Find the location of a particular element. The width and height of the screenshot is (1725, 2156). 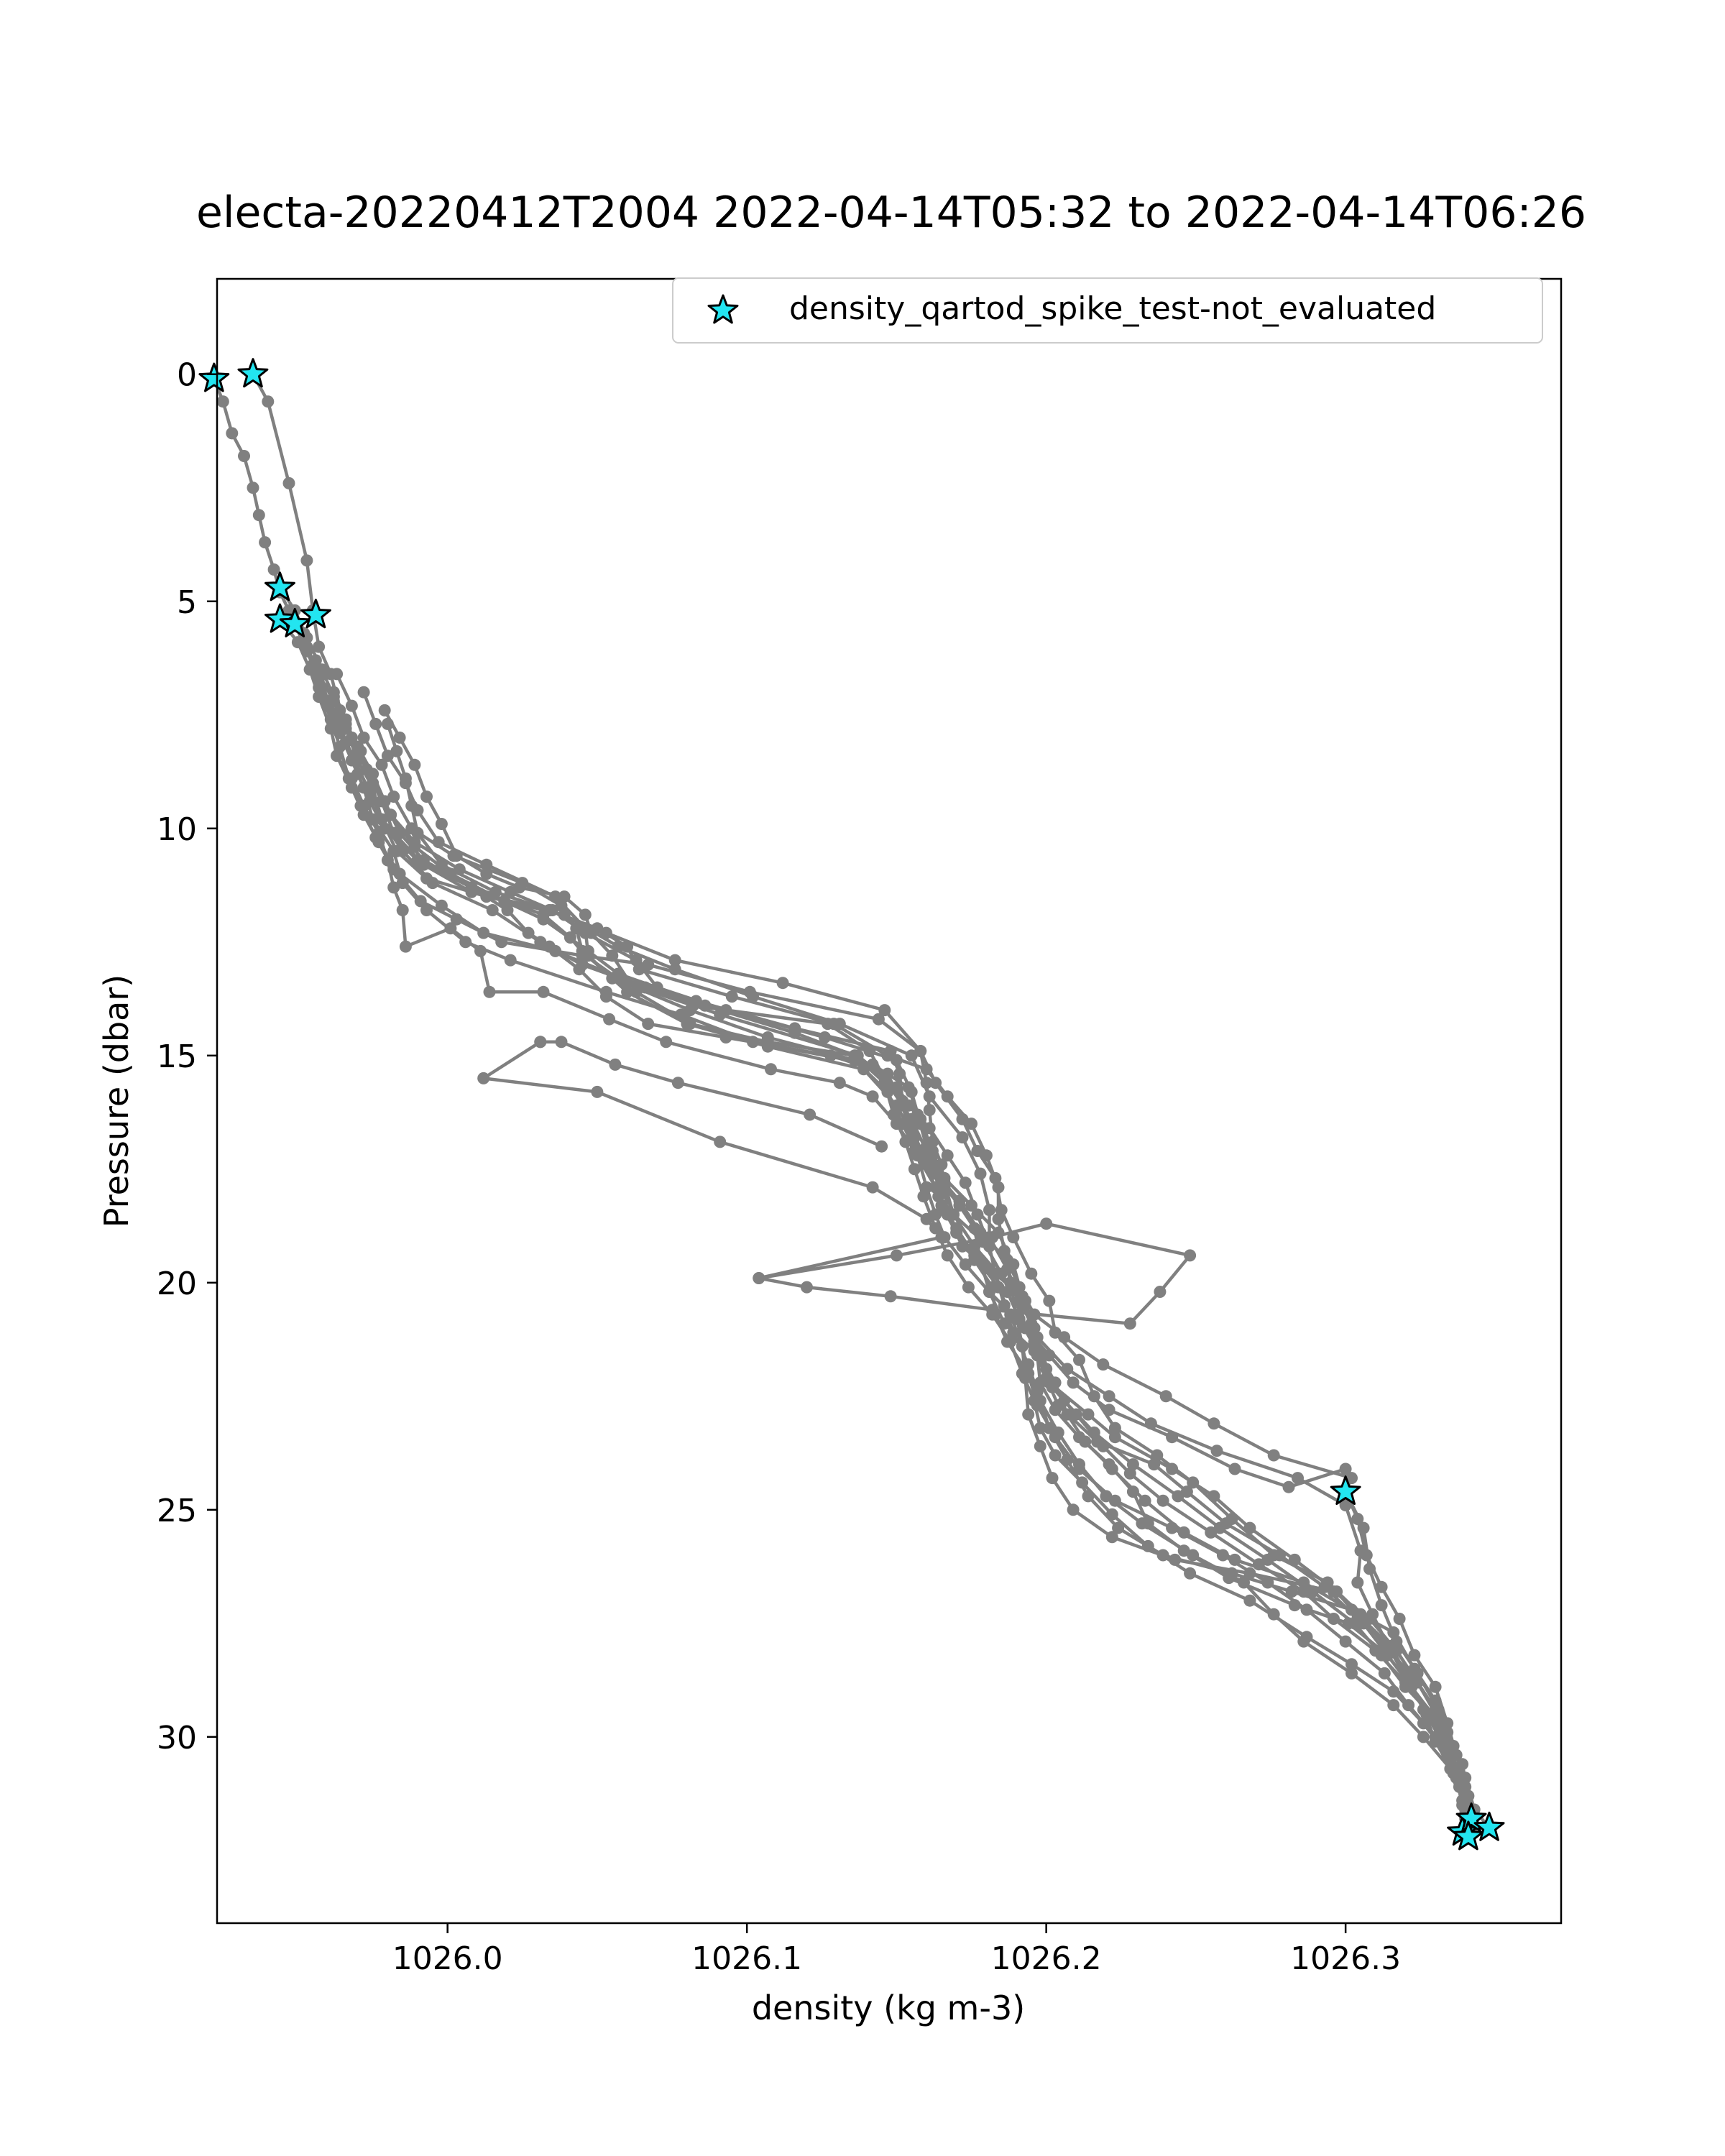

x-tick-label: 1026.2 is located at coordinates (1046, 1958).